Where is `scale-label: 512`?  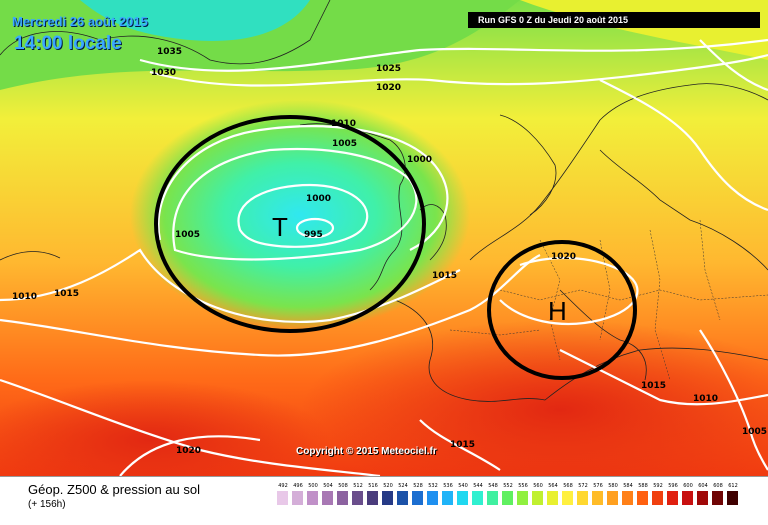
scale-label: 512 is located at coordinates (358, 486).